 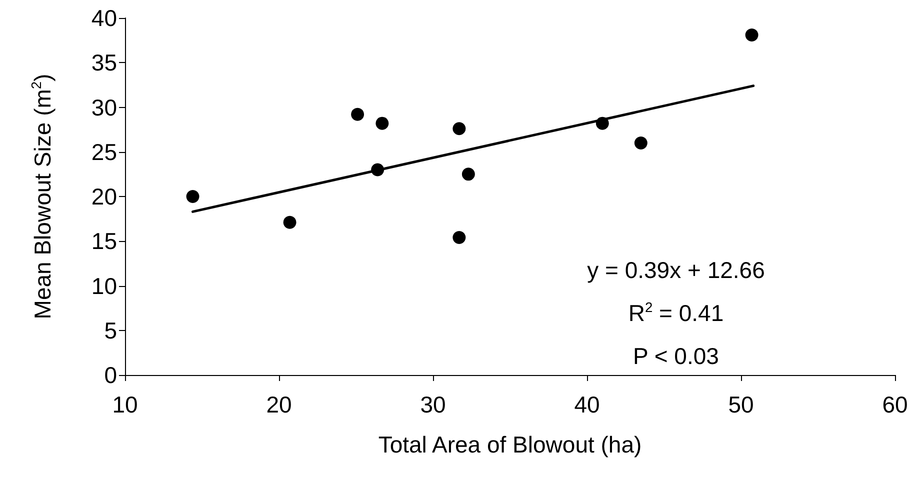 I want to click on annotation: P < 0.03, so click(x=676, y=356).